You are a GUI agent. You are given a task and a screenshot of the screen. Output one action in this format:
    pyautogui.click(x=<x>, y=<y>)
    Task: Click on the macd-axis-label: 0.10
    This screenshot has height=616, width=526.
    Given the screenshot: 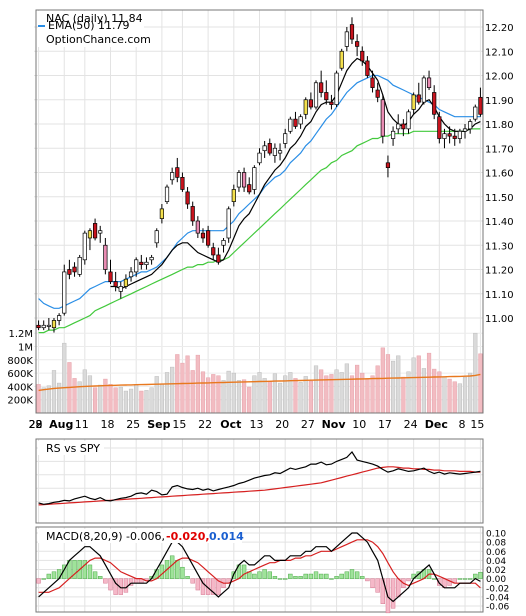 What is the action you would take?
    pyautogui.click(x=496, y=535)
    